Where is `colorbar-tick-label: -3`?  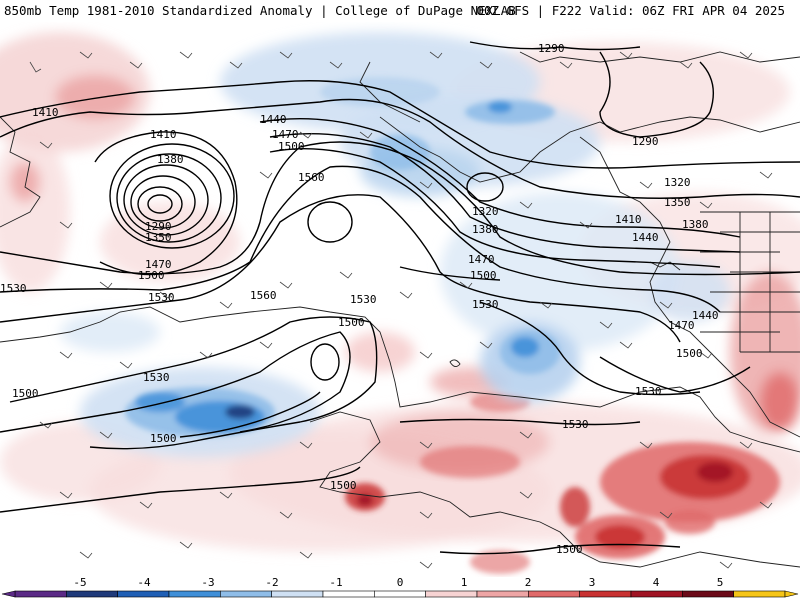
colorbar-tick-label: -3 is located at coordinates (207, 583).